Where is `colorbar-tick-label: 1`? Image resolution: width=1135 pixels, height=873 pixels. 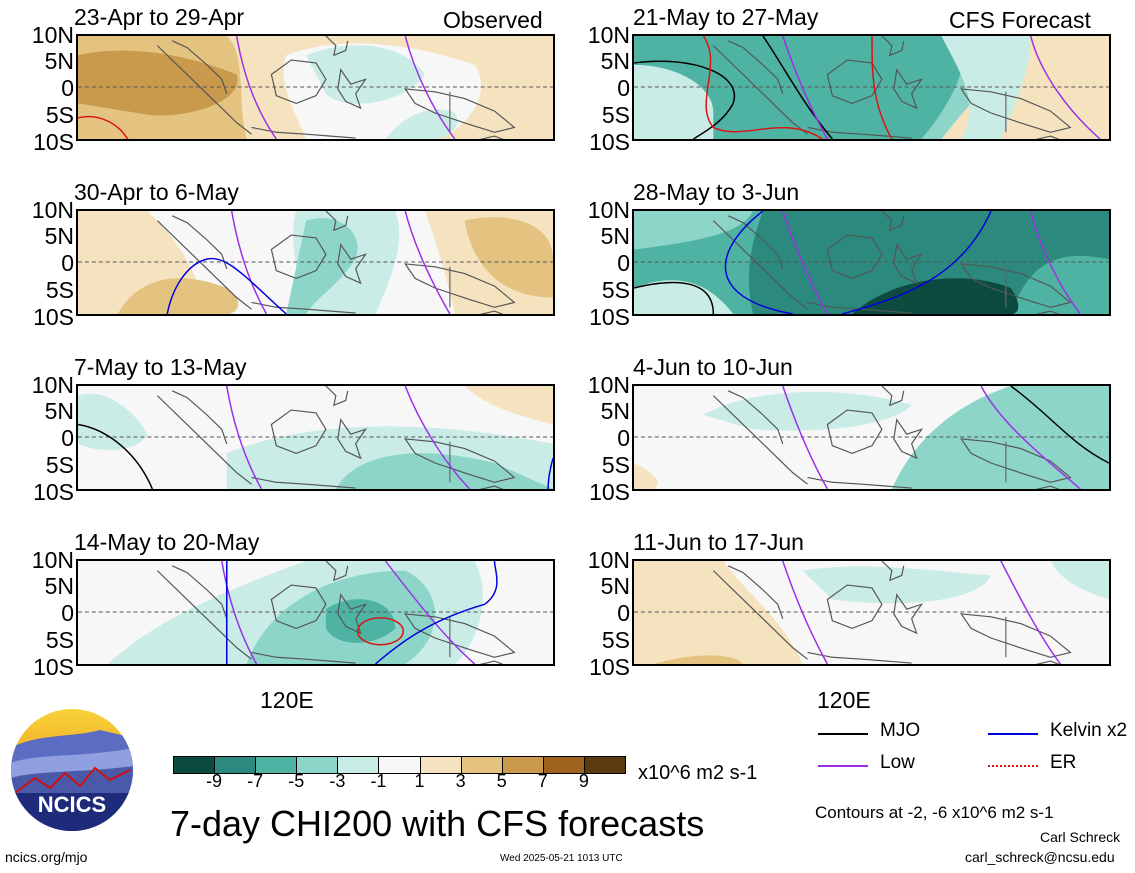 colorbar-tick-label: 1 is located at coordinates (419, 781).